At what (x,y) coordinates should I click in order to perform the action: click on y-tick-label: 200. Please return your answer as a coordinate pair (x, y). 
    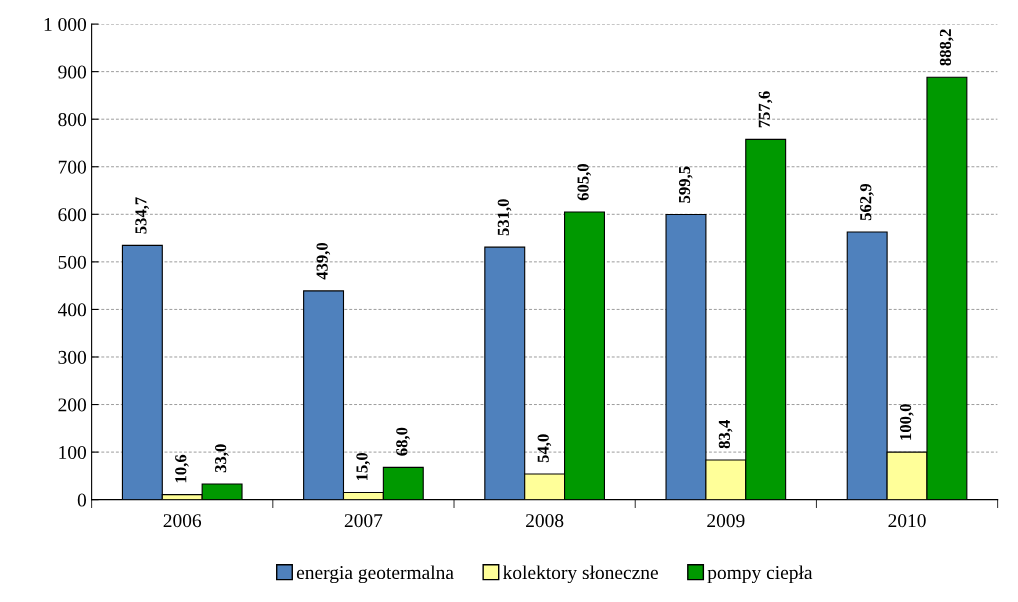
    Looking at the image, I should click on (72, 405).